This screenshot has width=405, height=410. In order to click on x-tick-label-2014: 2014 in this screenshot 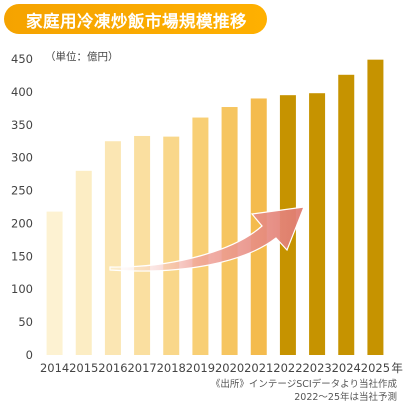, I will do `click(54, 368)`.